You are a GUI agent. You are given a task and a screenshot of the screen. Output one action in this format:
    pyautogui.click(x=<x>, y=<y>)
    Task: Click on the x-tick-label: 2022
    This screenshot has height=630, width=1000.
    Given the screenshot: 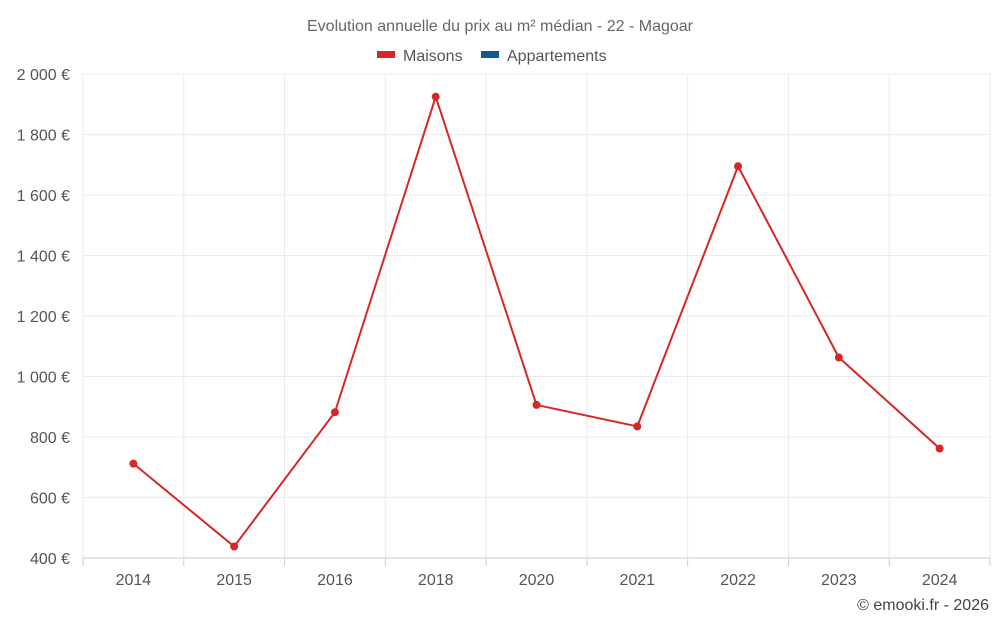 What is the action you would take?
    pyautogui.click(x=738, y=580)
    